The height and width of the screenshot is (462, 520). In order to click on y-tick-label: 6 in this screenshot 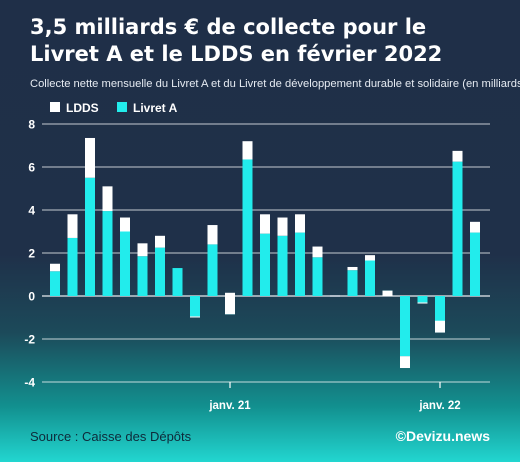, I will do `click(31, 168)`.